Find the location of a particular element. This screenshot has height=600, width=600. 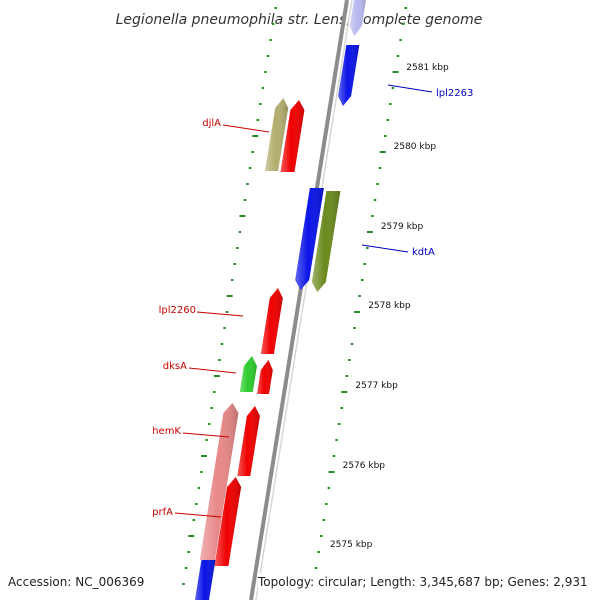

leader-line-djlA is located at coordinates (246, 128).